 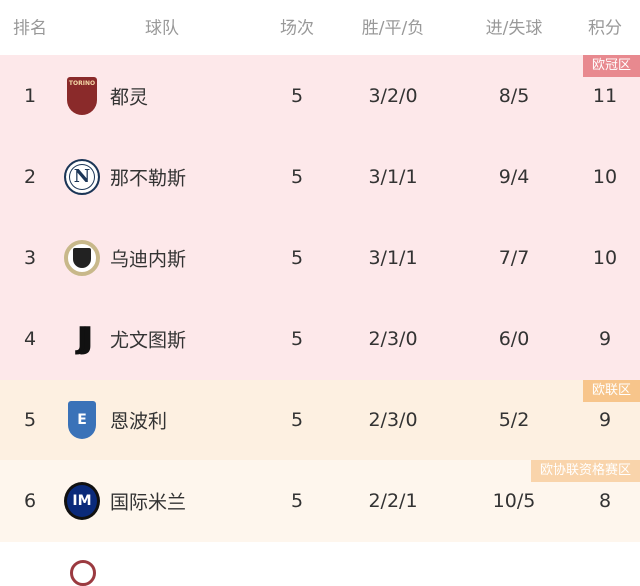 What do you see at coordinates (30, 257) in the screenshot?
I see `rank: 3` at bounding box center [30, 257].